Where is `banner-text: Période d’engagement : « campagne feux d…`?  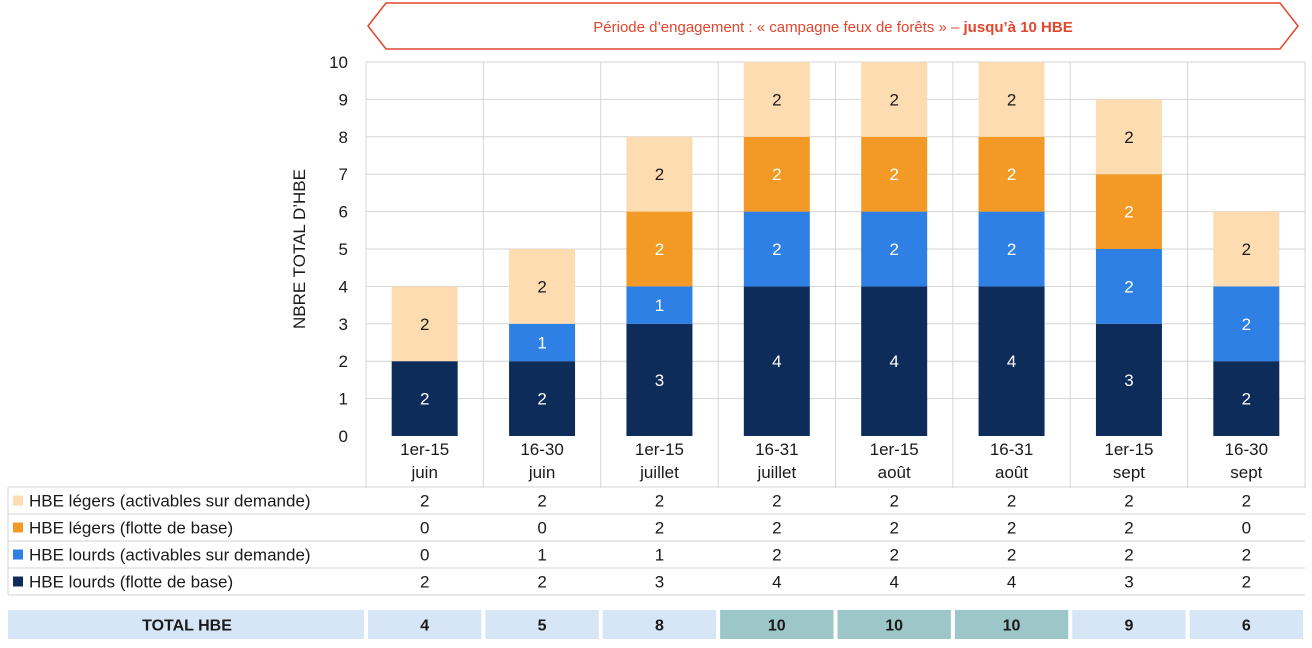 banner-text: Période d’engagement : « campagne feux d… is located at coordinates (832, 27).